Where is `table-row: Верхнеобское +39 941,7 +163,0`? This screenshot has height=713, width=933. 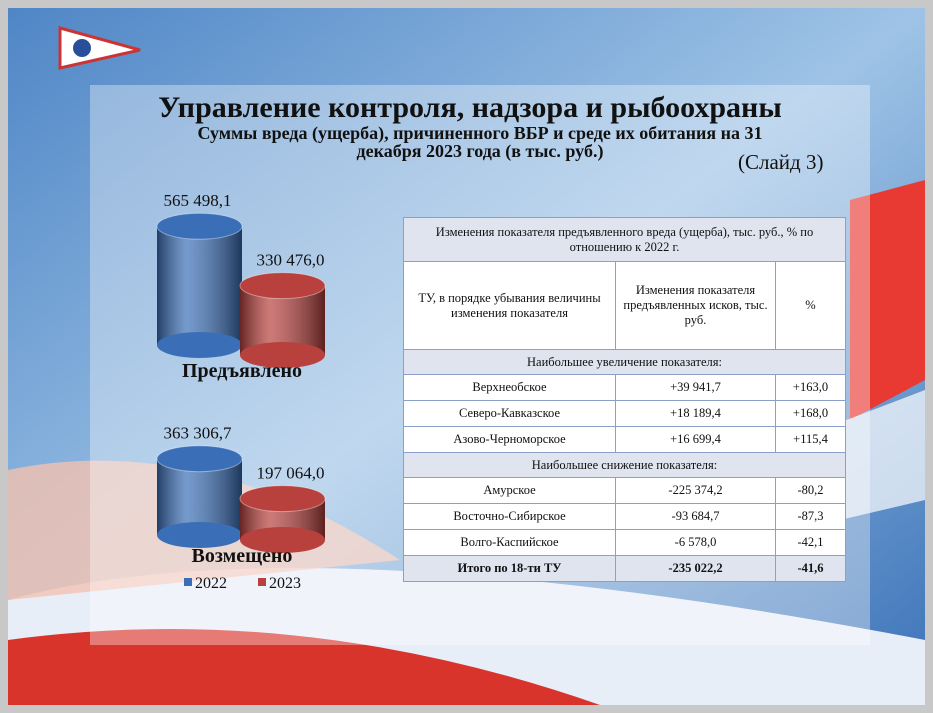
table-row: Верхнеобское +39 941,7 +163,0 is located at coordinates (624, 387).